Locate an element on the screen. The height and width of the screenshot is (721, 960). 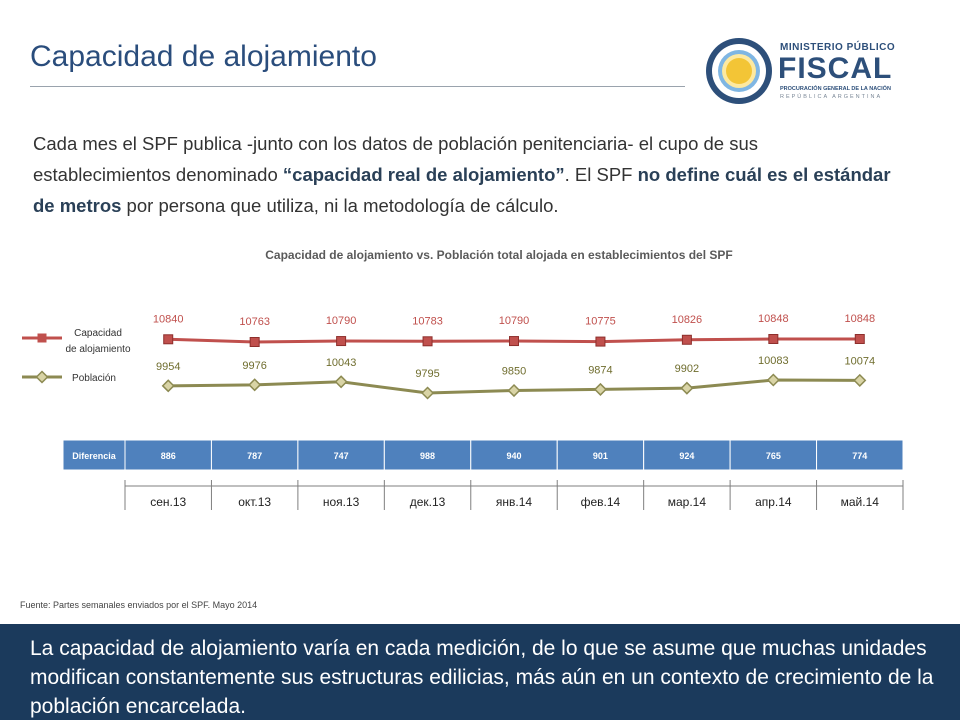
data-label: 9976 is located at coordinates (254, 366).